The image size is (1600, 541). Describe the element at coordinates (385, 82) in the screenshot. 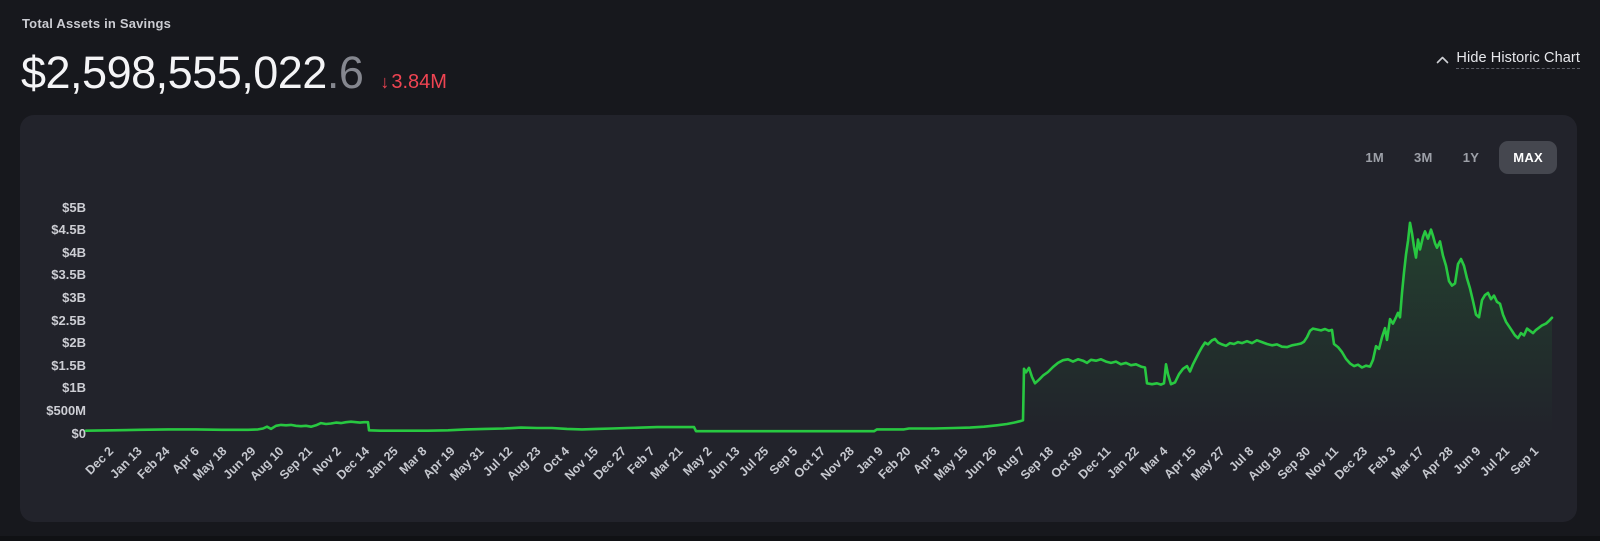

I see `down-arrow-icon: ↓` at that location.